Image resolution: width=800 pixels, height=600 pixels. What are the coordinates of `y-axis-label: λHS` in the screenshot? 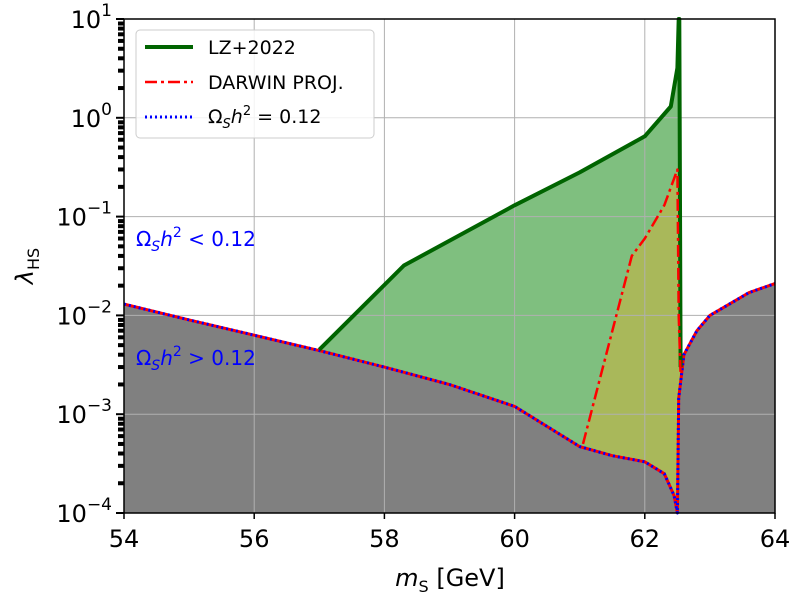 It's located at (27, 267).